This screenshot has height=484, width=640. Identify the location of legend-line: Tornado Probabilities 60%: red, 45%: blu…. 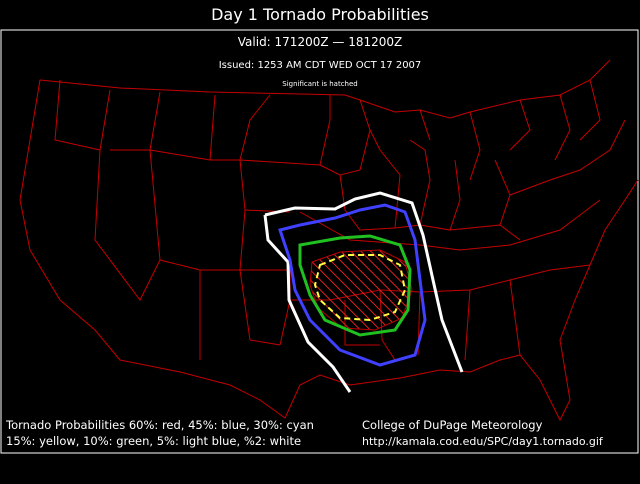
(159, 425).